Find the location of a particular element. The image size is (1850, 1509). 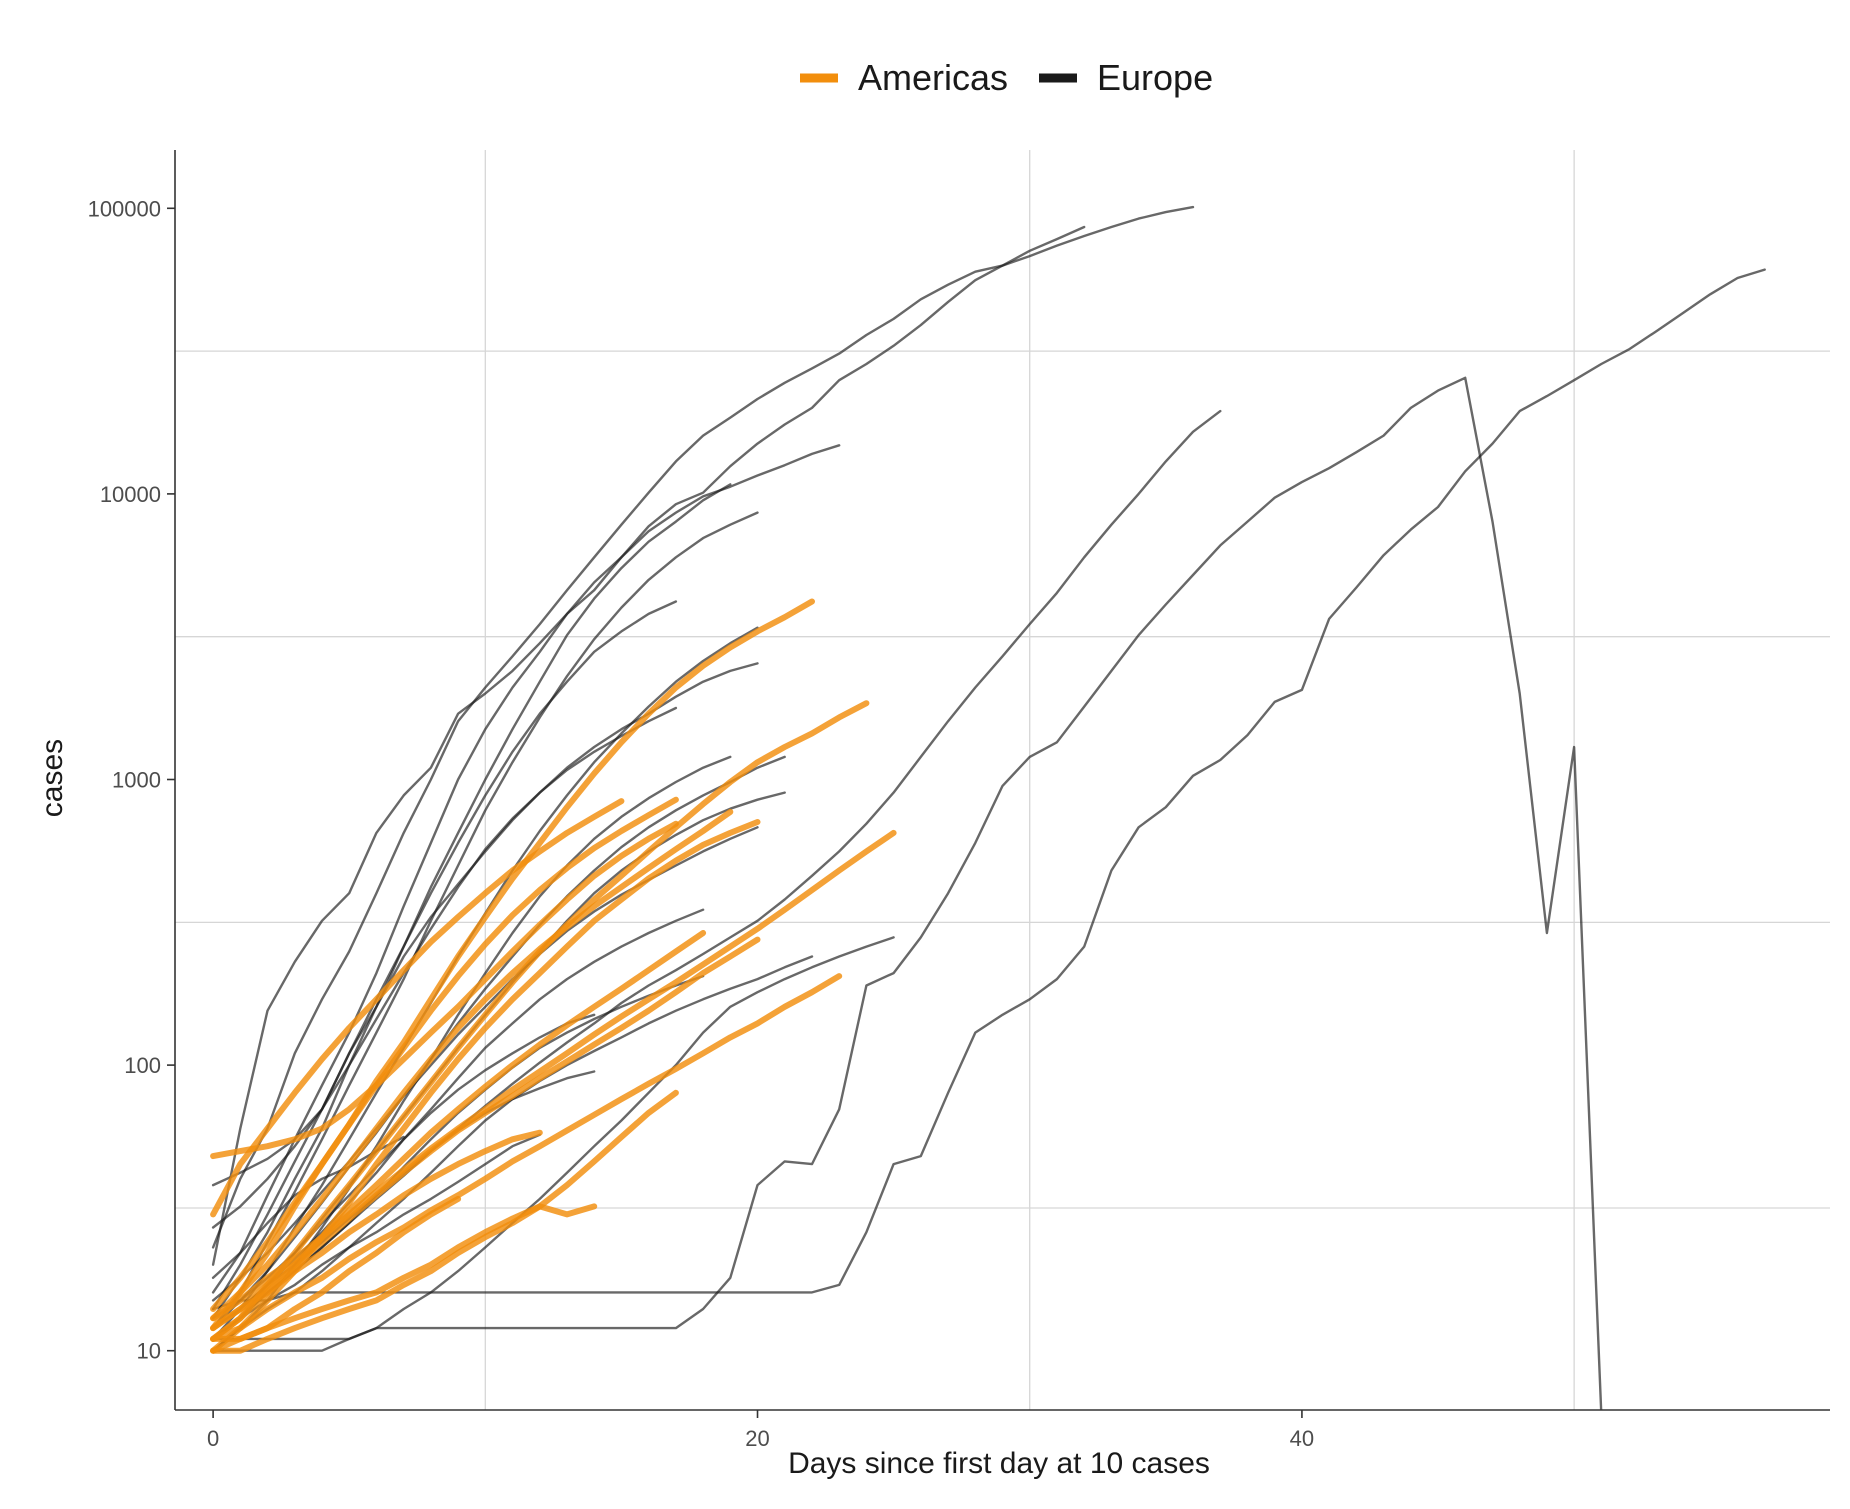

x-tick-label: 20 is located at coordinates (757, 1438).